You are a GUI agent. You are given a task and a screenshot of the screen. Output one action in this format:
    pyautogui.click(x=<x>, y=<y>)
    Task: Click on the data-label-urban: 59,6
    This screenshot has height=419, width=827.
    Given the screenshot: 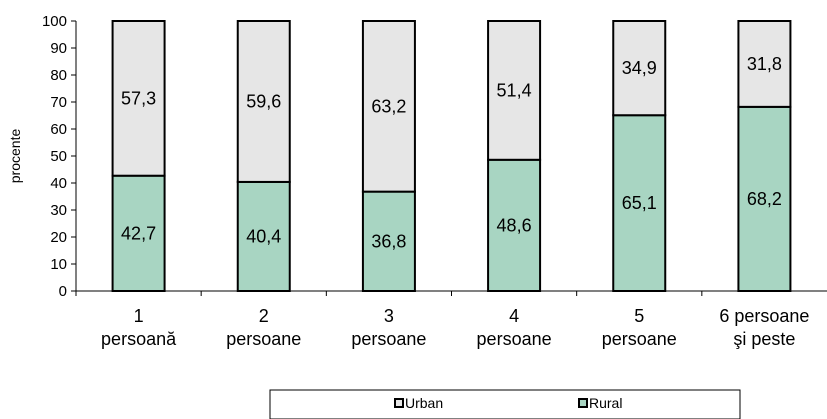 What is the action you would take?
    pyautogui.click(x=263, y=101)
    